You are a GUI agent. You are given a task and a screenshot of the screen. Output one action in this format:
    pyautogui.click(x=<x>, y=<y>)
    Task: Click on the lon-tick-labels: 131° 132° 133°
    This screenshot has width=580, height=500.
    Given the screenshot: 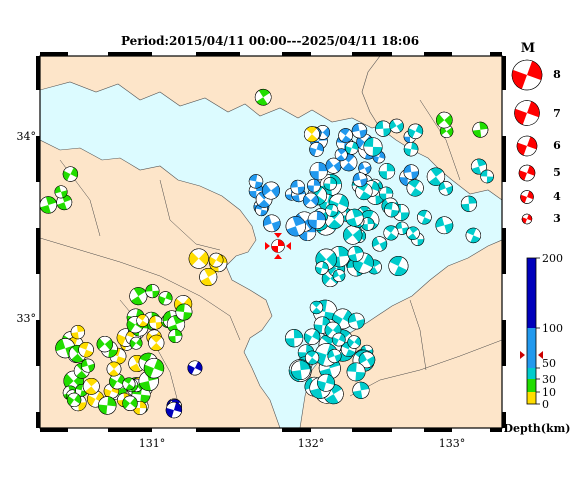 What is the action you would take?
    pyautogui.click(x=302, y=443)
    